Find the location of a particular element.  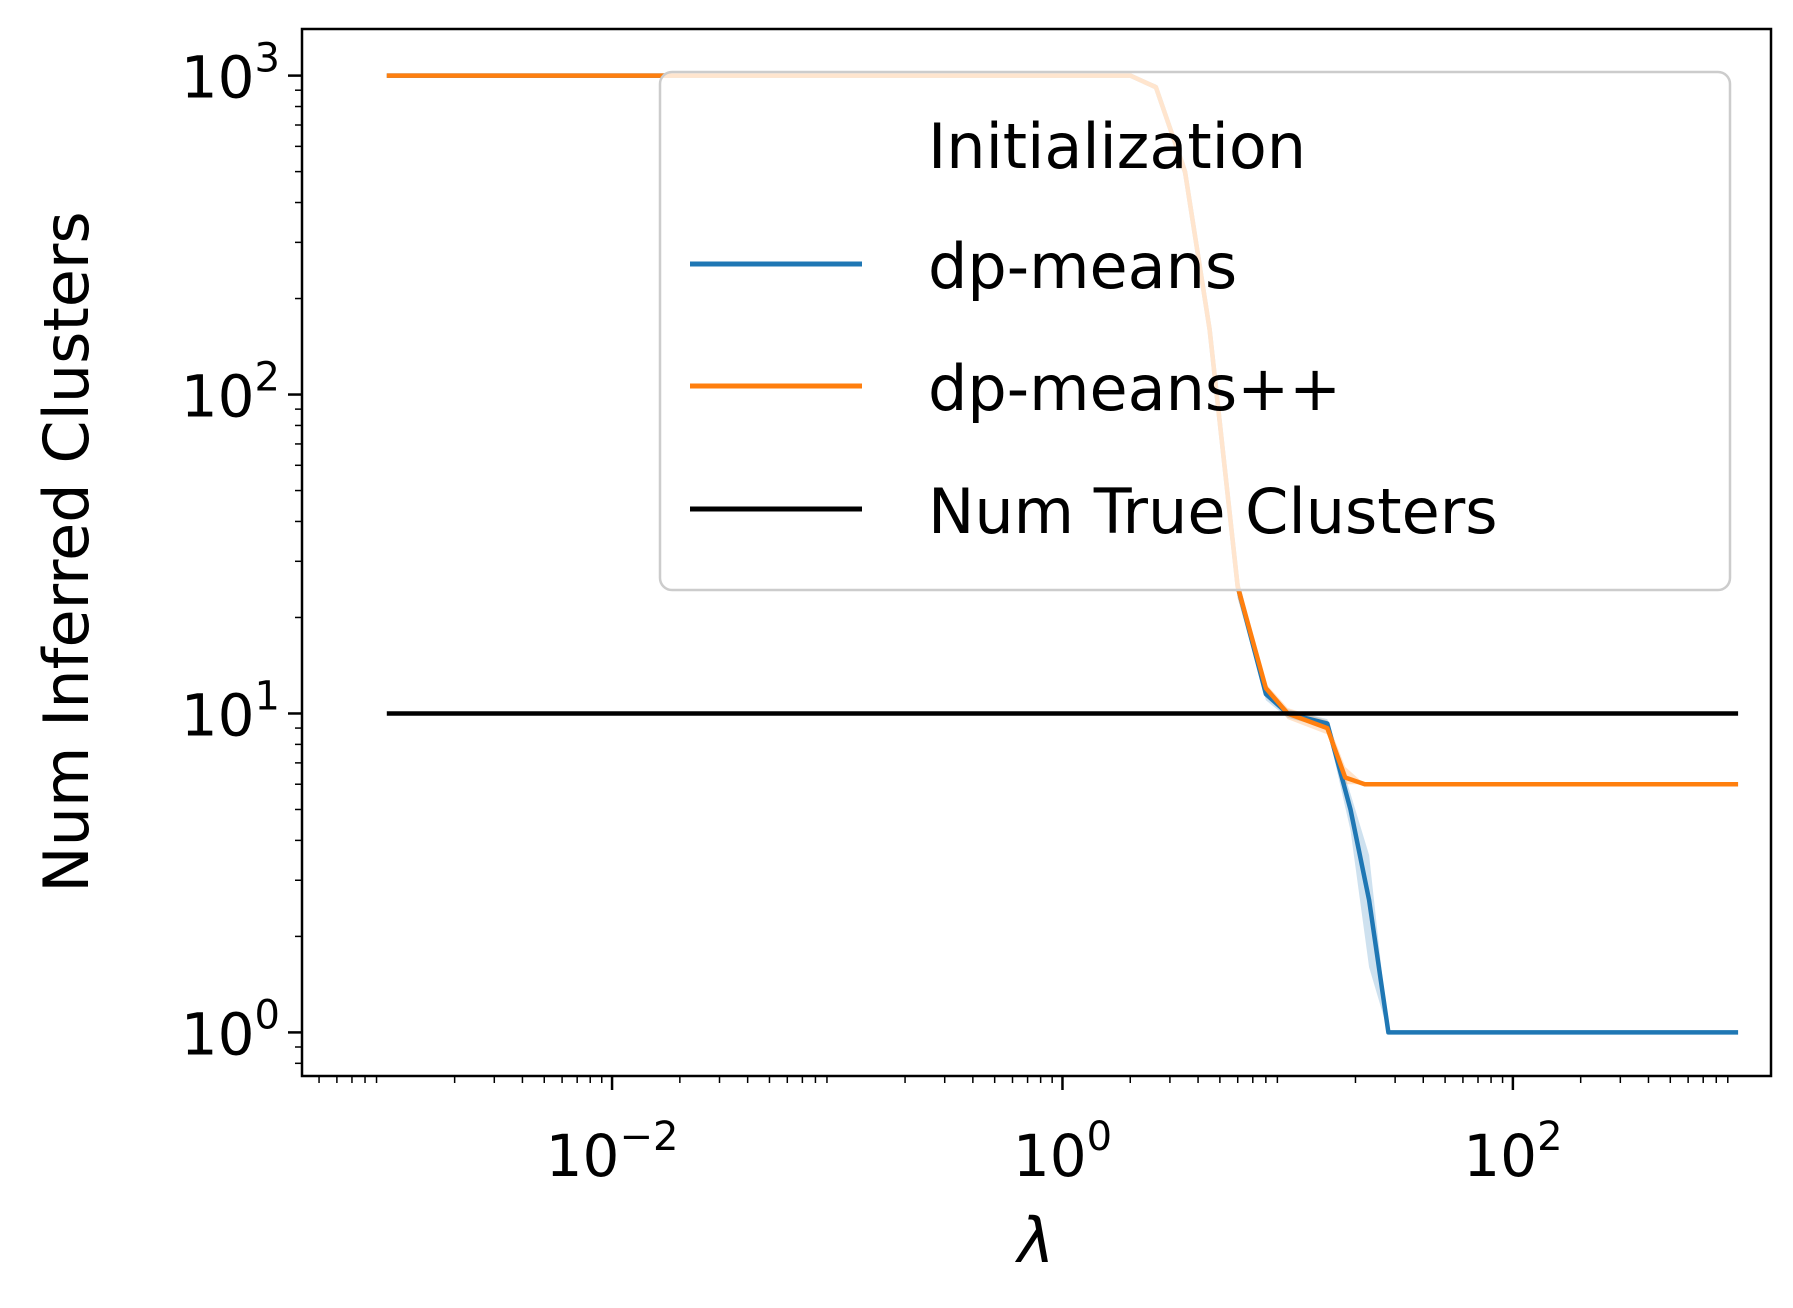

x-axis-label: λ is located at coordinates (1035, 1240).